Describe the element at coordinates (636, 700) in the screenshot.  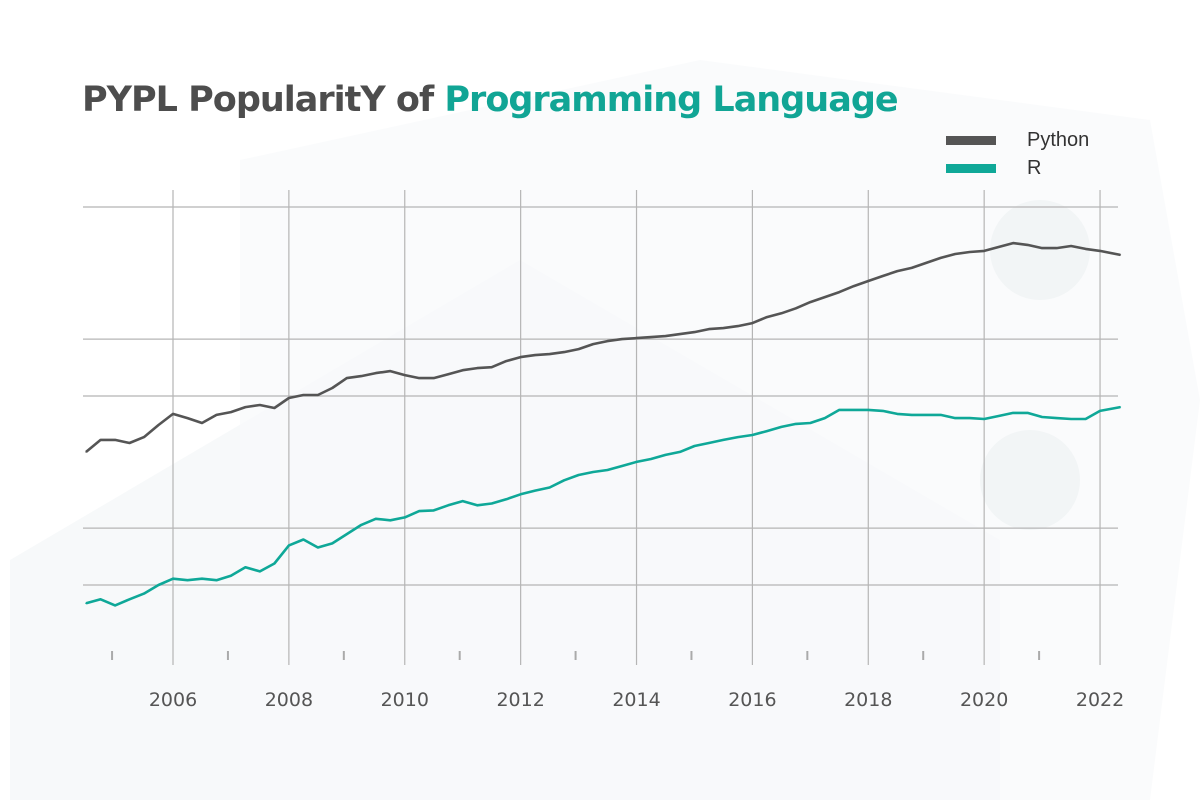
I see `x-tick-label: 2014` at that location.